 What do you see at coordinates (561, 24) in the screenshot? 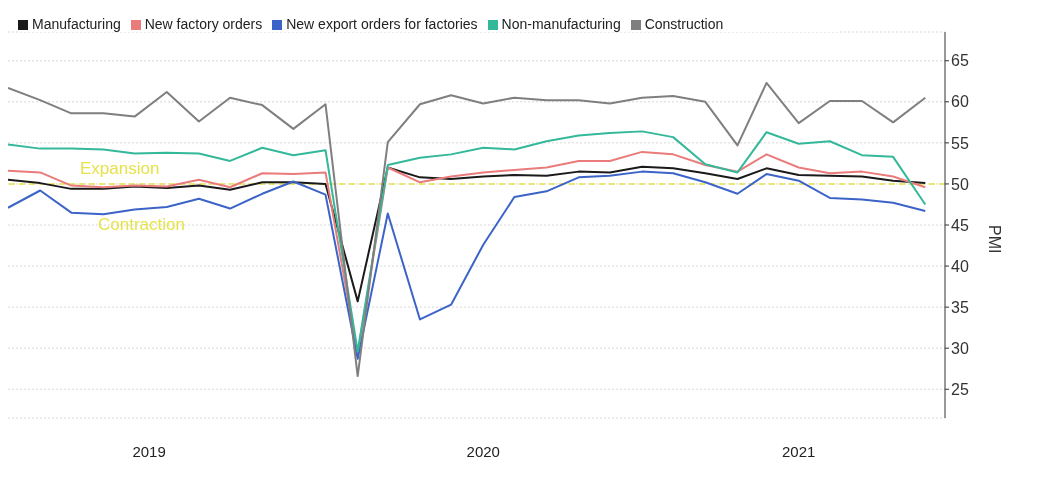
I see `legend-label: Non-manufacturing` at bounding box center [561, 24].